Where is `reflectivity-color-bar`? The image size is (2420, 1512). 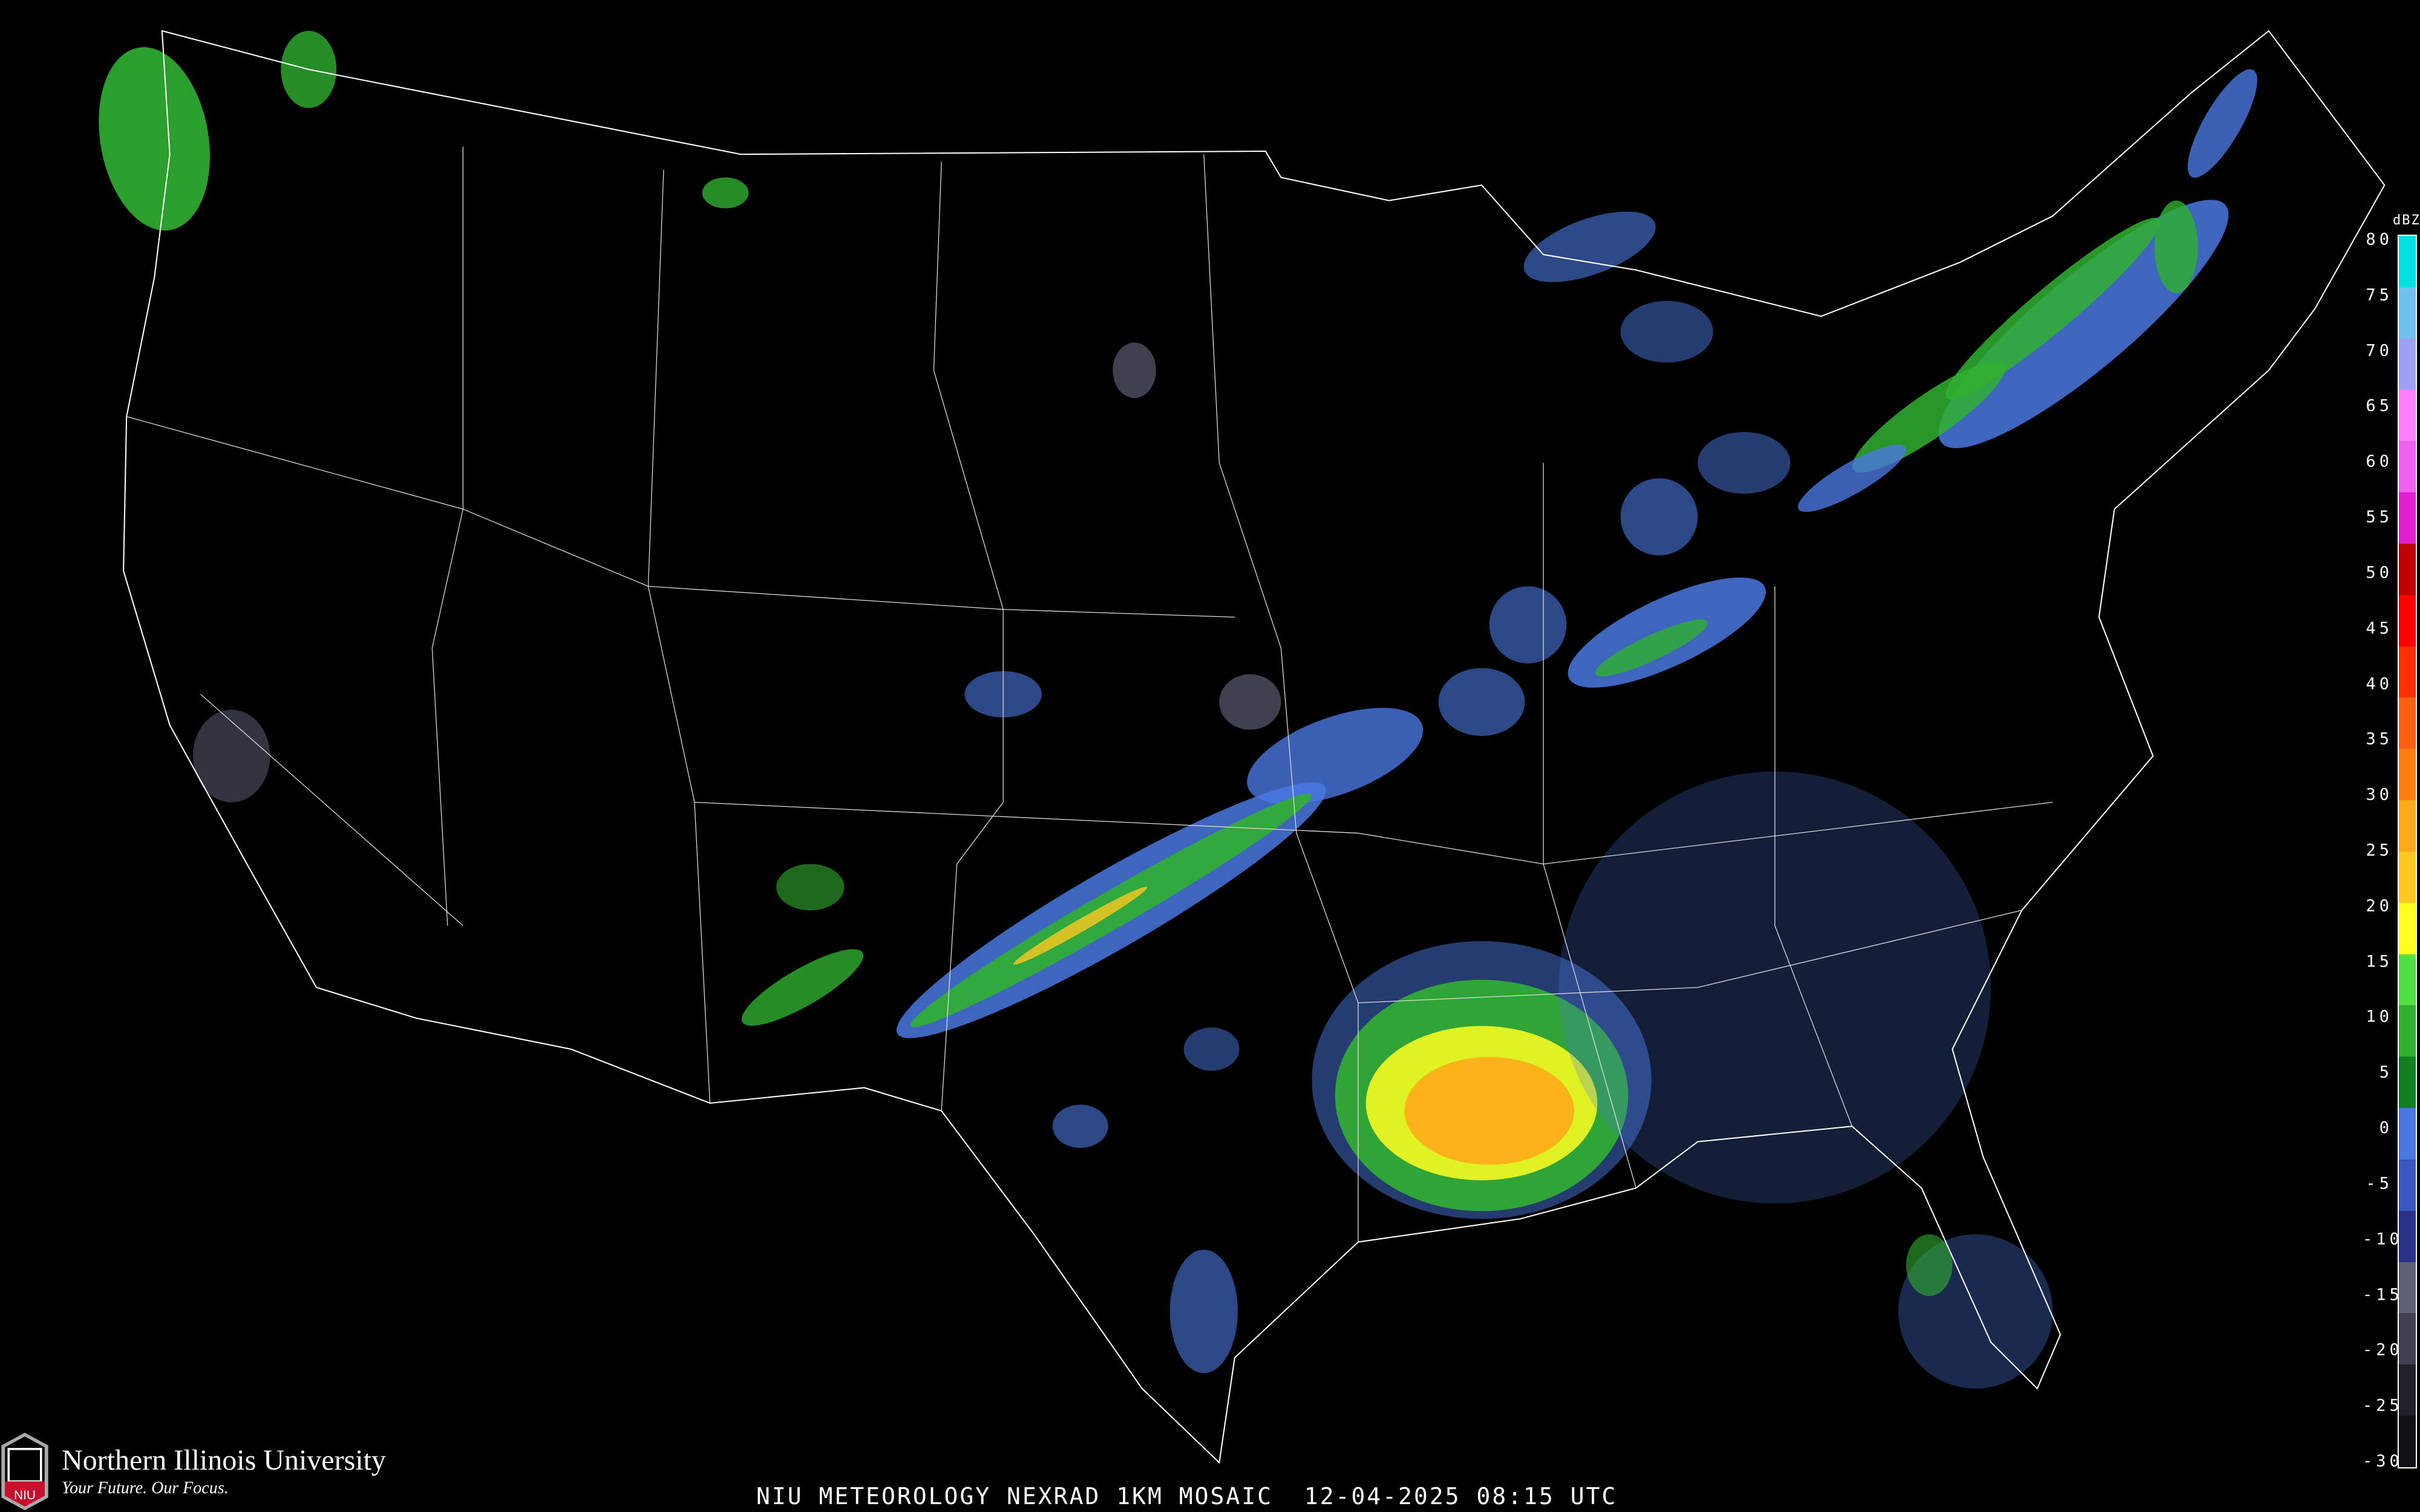 reflectivity-color-bar is located at coordinates (2407, 851).